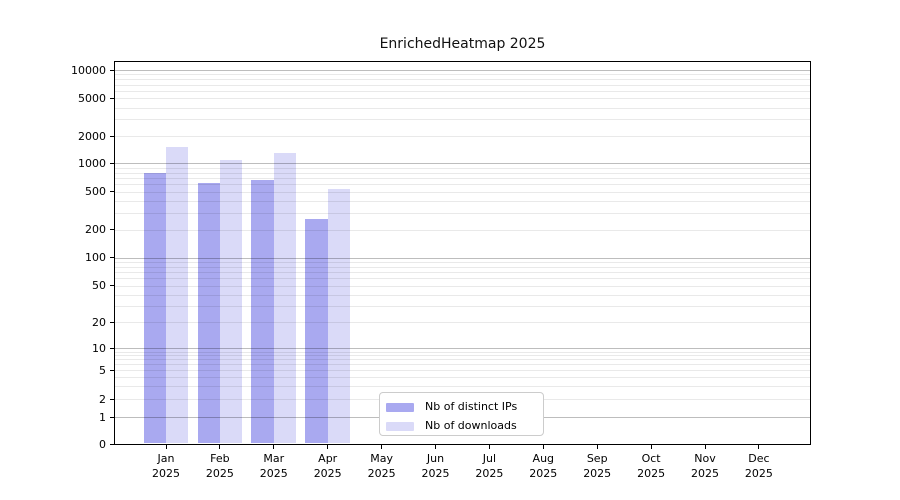 This screenshot has width=900, height=500. I want to click on legend-label-downloads: Nb of downloads, so click(471, 425).